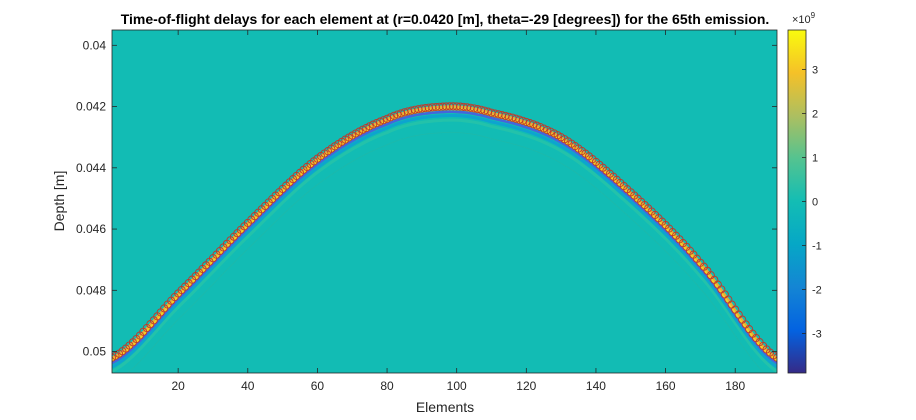 This screenshot has width=916, height=420. I want to click on colorbar-tick-label: -2, so click(817, 290).